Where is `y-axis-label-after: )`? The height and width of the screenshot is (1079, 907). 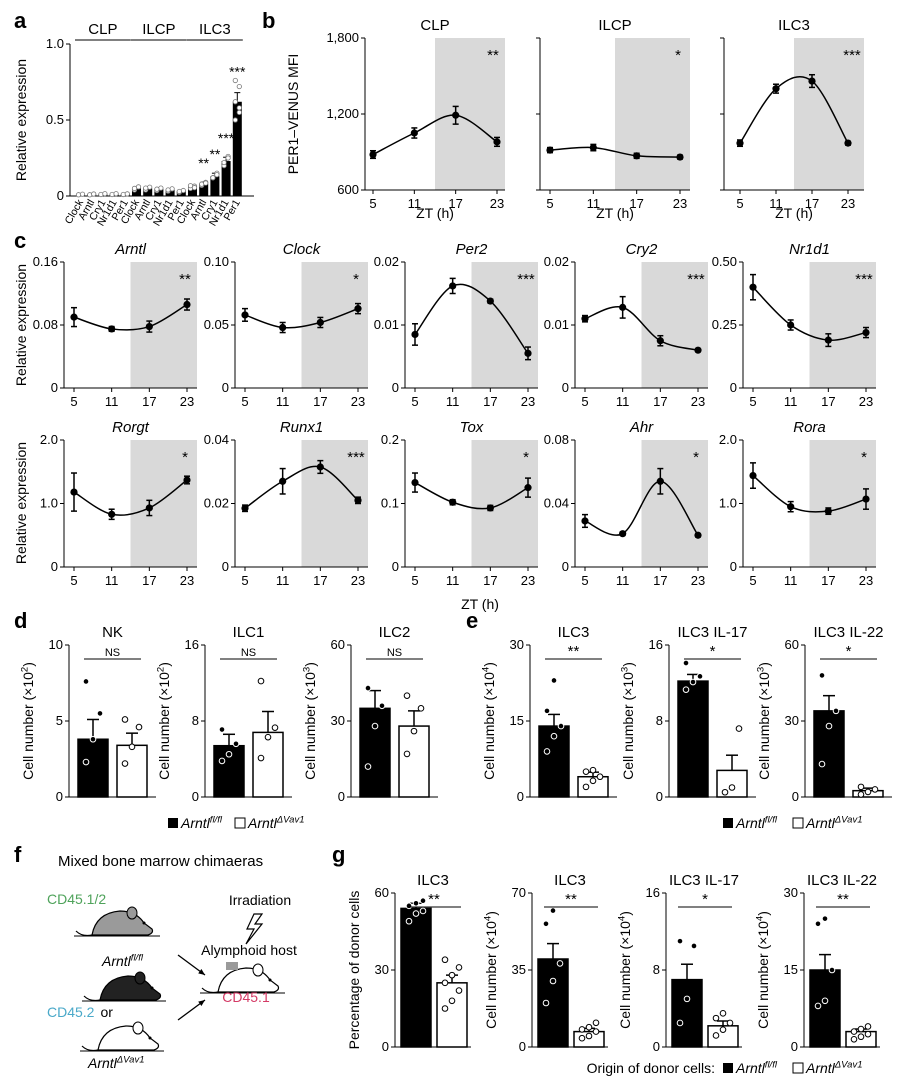 y-axis-label-after: ) is located at coordinates (28, 664).